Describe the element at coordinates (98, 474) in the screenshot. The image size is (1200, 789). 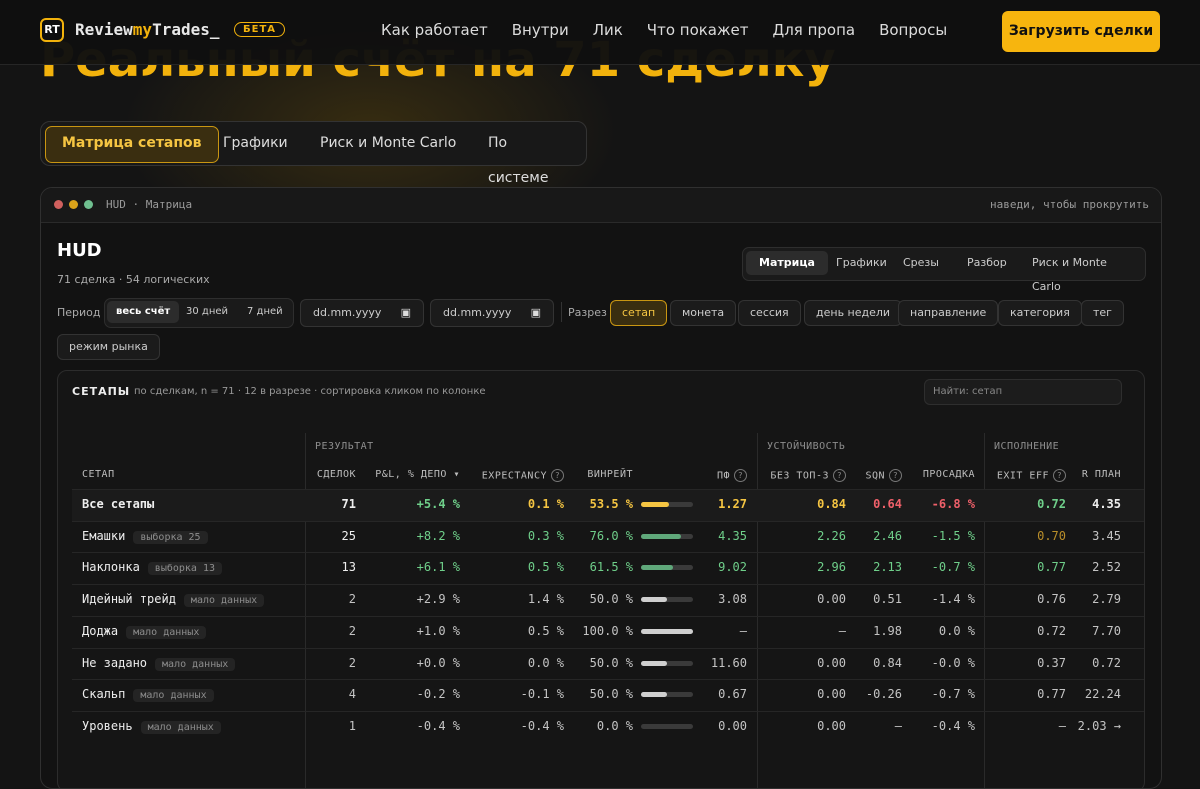
I see `column-header: СЕТАП` at that location.